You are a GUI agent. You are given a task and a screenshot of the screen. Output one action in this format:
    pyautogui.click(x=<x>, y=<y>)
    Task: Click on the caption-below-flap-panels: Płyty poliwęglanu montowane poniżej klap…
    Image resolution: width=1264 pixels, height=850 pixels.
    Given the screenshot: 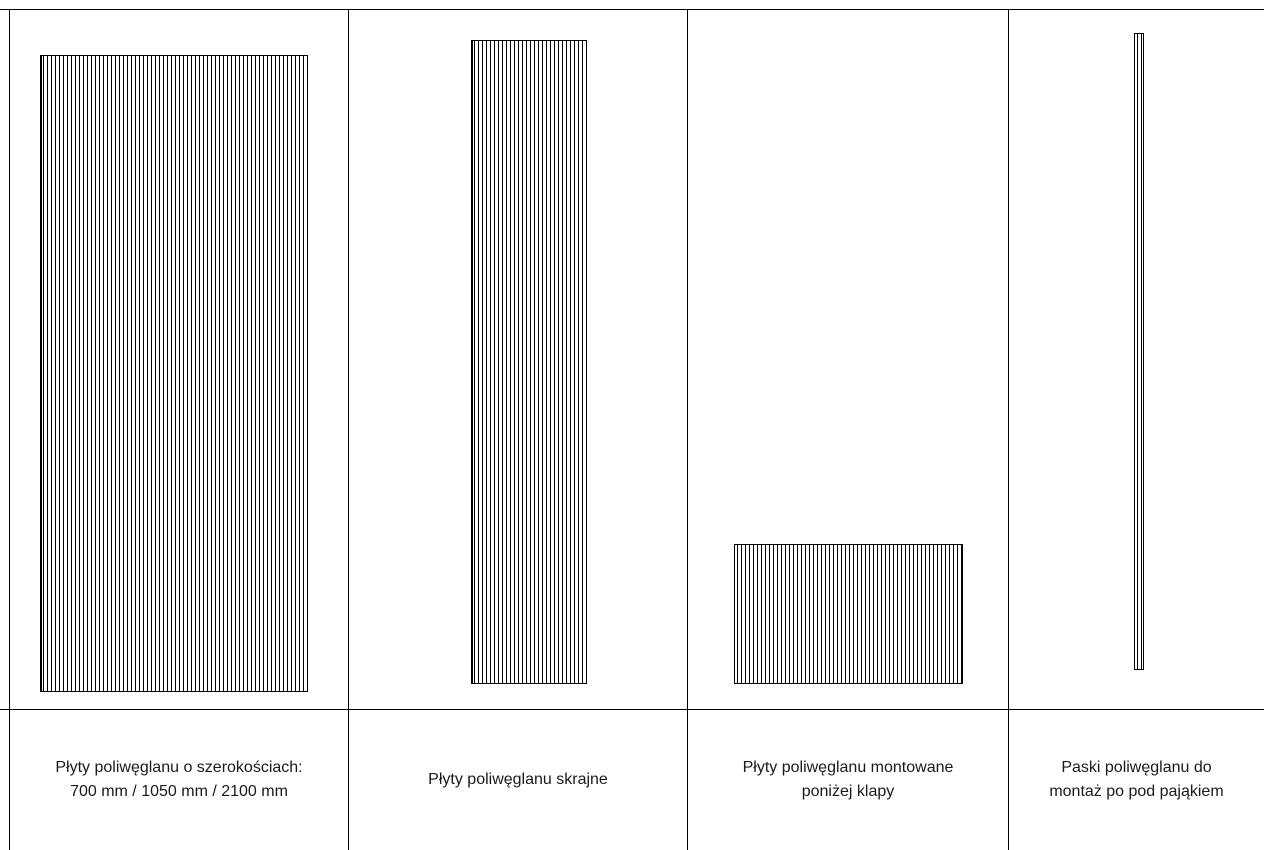 What is the action you would take?
    pyautogui.click(x=848, y=779)
    